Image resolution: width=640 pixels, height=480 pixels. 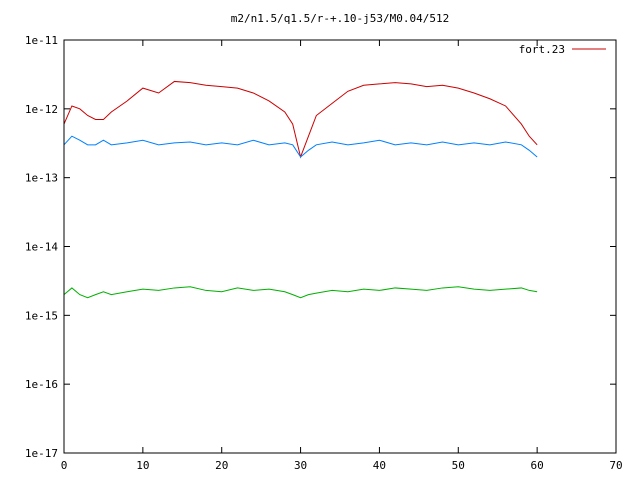 I want to click on x-tick-label: 20, so click(x=221, y=465).